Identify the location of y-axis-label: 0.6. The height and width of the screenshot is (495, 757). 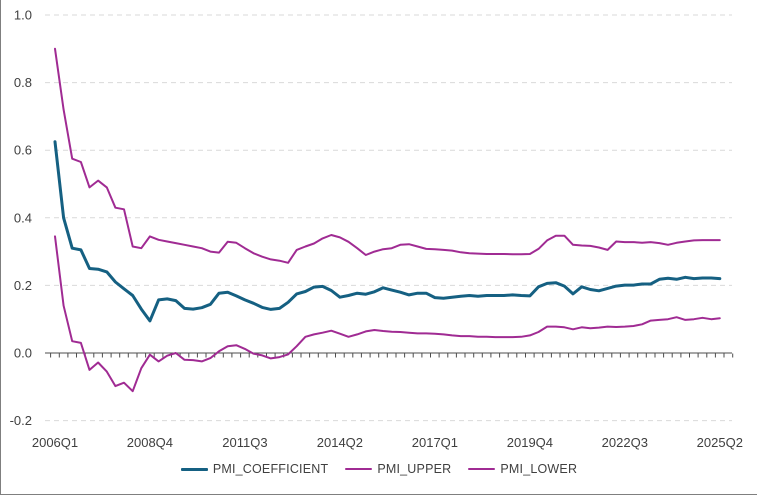
(23, 150).